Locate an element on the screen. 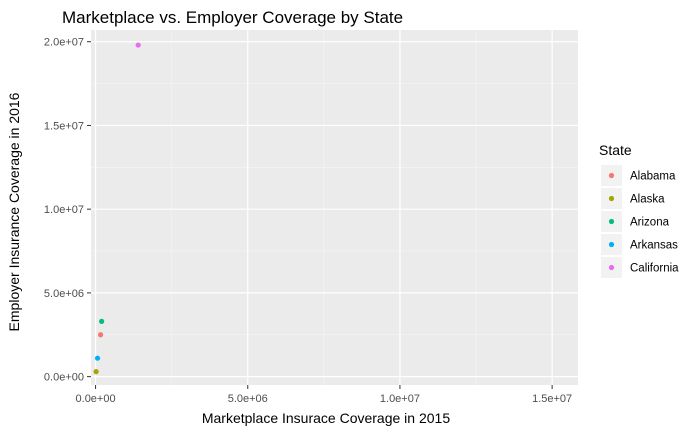 This screenshot has height=432, width=700. y-tick-label: 0.0e+00 is located at coordinates (64, 378).